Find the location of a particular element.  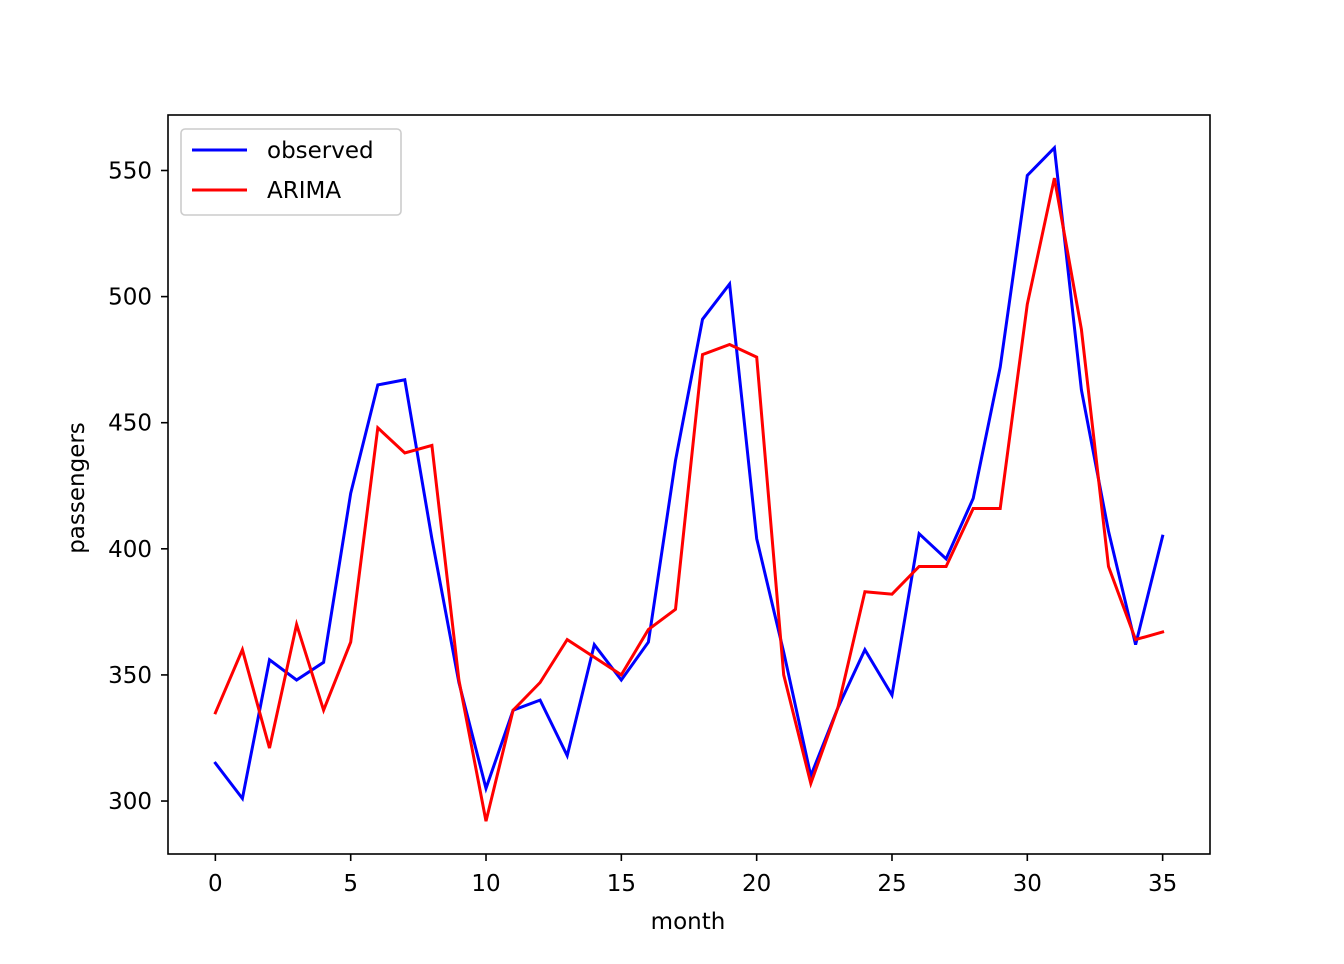

y-tick-label: 550 is located at coordinates (130, 171).